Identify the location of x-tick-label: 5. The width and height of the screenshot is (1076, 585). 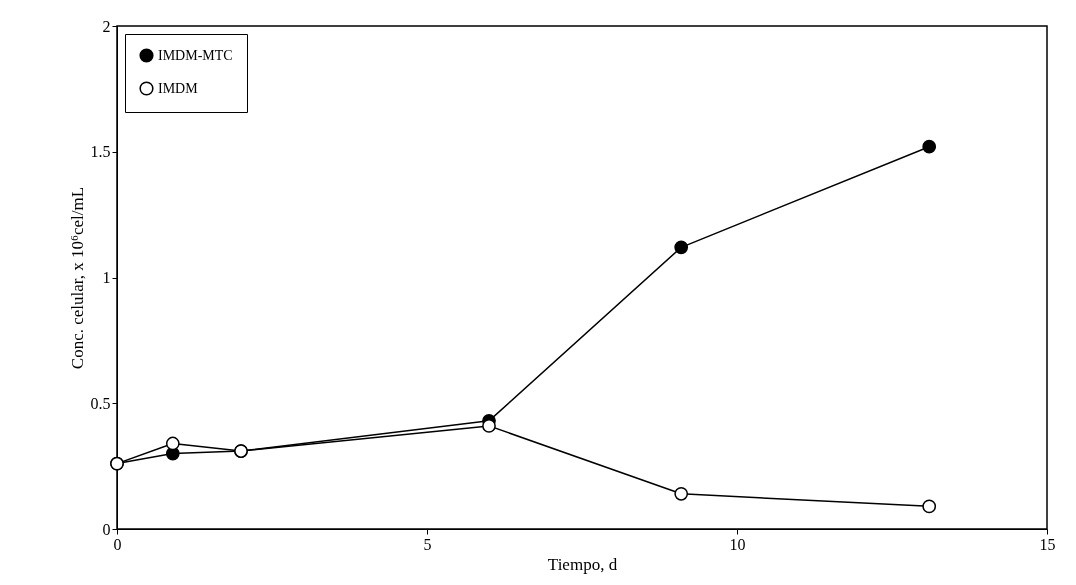
(427, 544).